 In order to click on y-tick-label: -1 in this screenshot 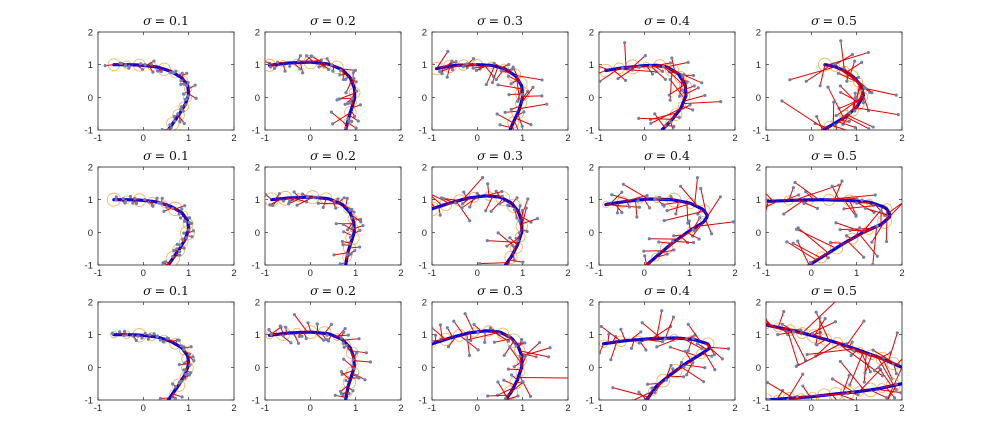, I will do `click(89, 131)`.